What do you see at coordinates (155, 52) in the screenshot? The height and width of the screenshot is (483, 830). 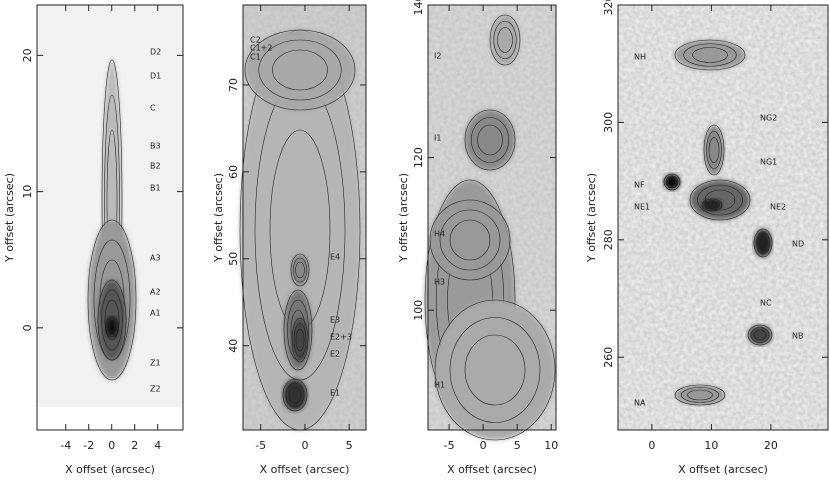 I see `annotation: D2` at bounding box center [155, 52].